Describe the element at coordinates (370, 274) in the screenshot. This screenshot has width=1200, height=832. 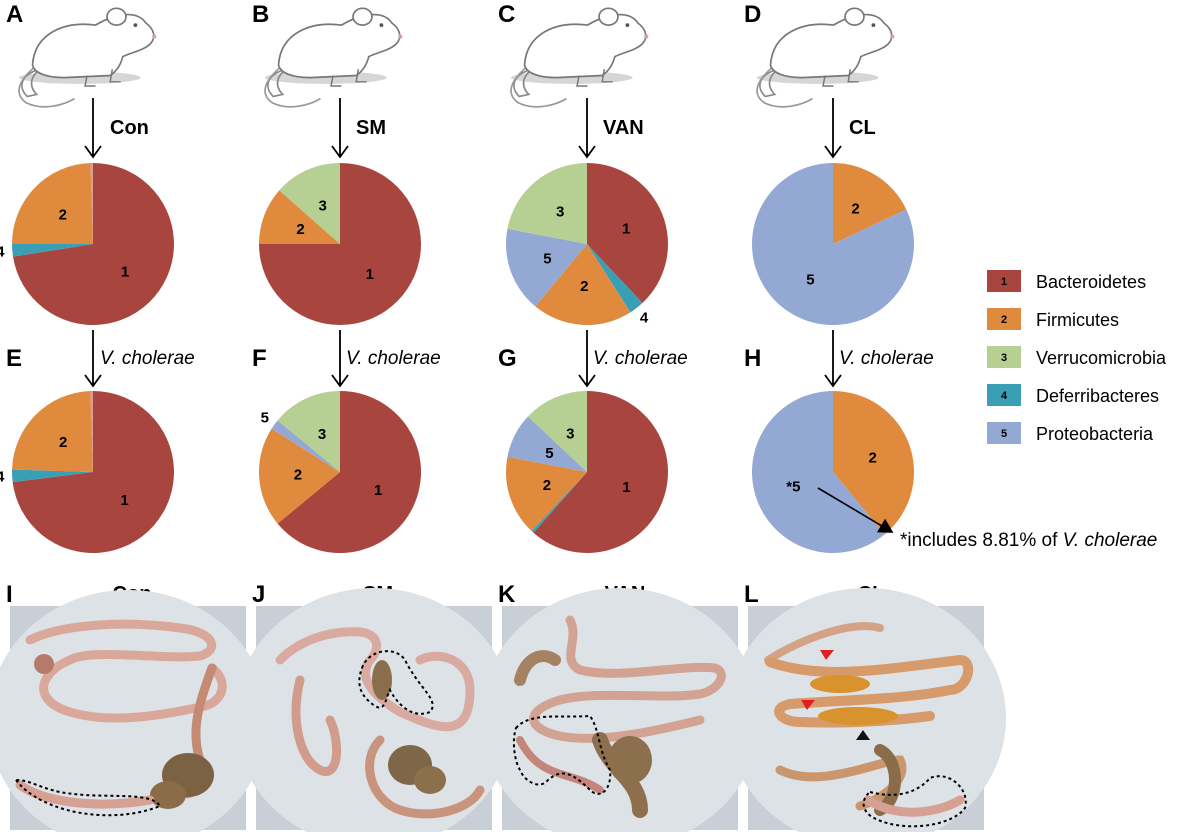
I see `pie-b-label-bacteroidetes: 1` at that location.